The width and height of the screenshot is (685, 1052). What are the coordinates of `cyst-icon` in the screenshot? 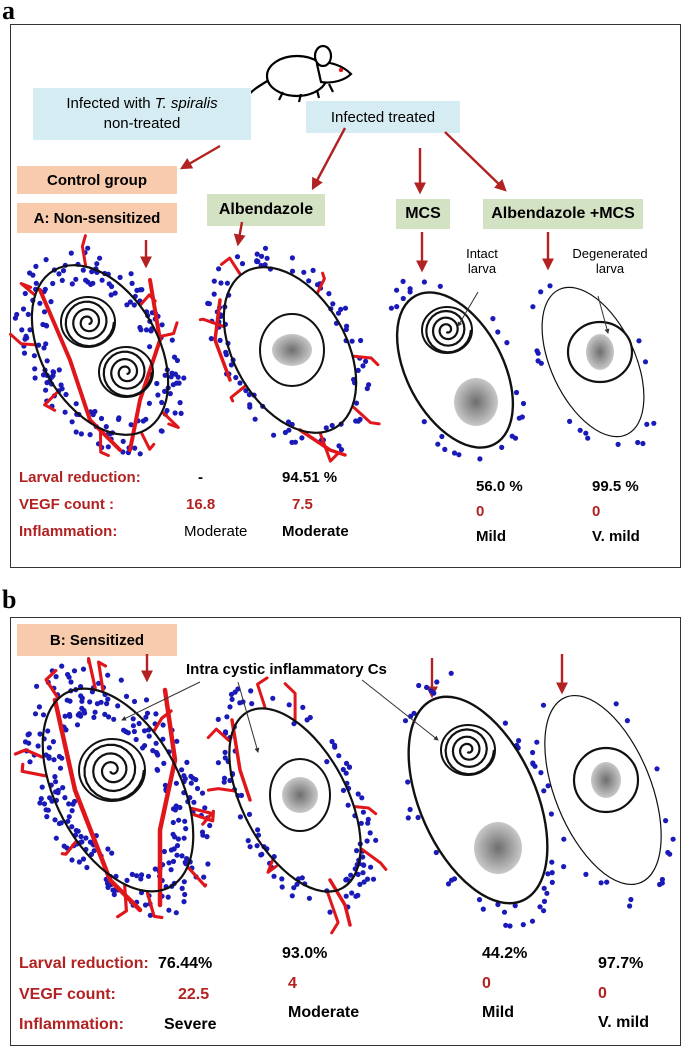 It's located at (290, 350).